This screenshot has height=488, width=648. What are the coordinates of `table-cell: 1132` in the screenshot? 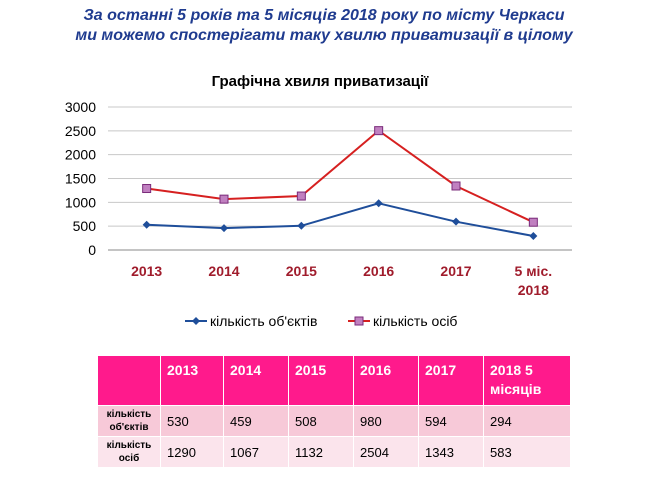 It's located at (321, 452).